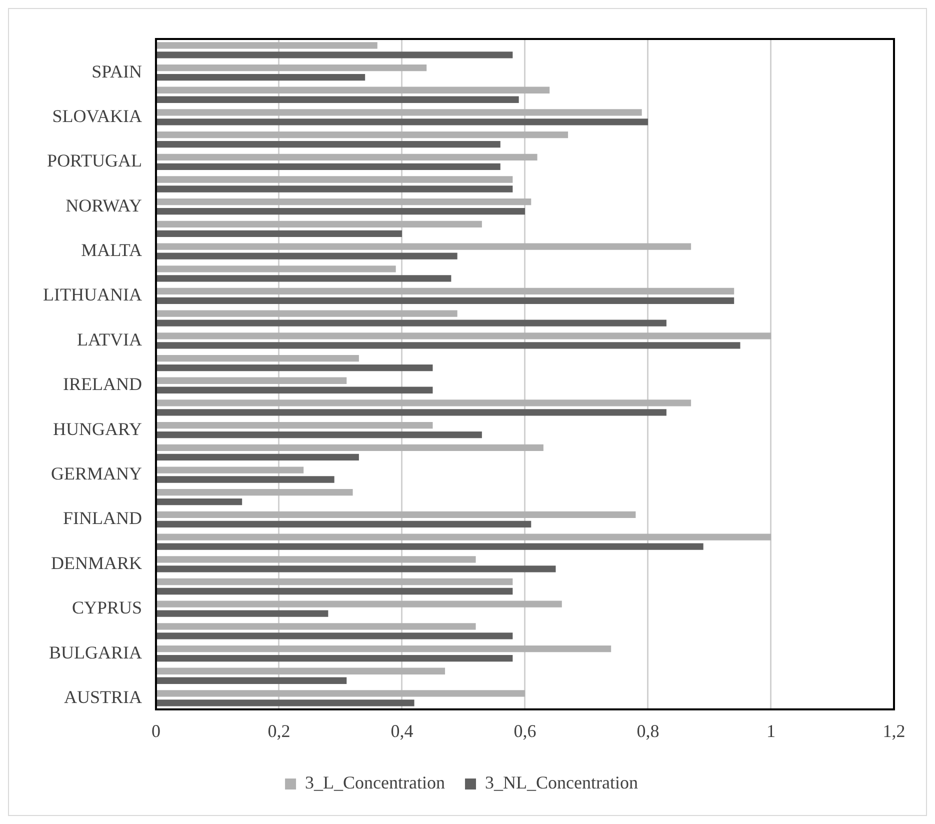 The image size is (935, 824). What do you see at coordinates (92, 294) in the screenshot?
I see `y-tick-label: LITHUANIA` at bounding box center [92, 294].